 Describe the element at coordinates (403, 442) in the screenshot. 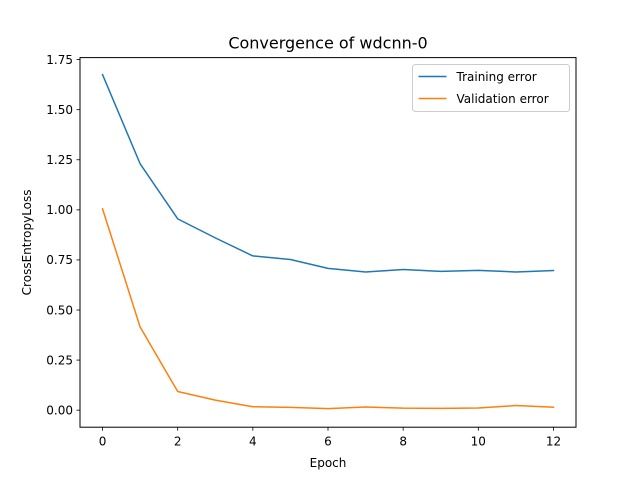

I see `x-tick-label: 8` at that location.